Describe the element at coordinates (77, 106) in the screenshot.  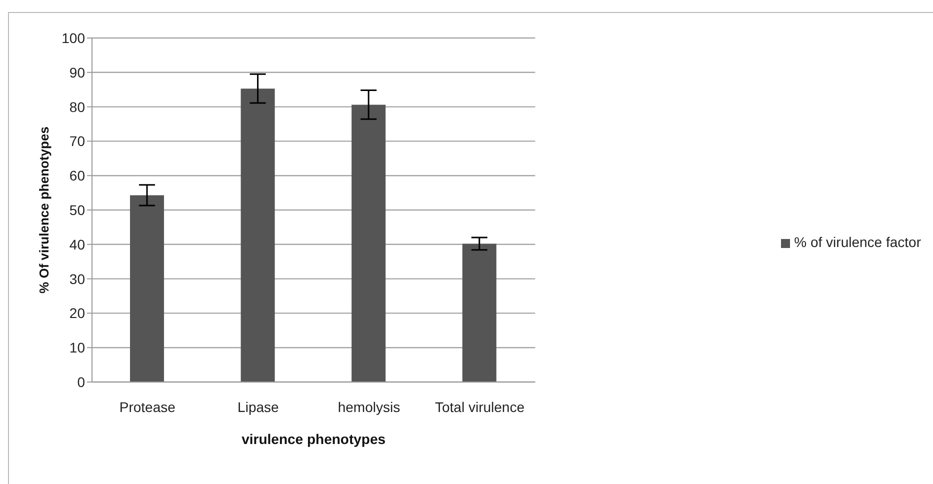
I see `y-tick-label: 80` at that location.